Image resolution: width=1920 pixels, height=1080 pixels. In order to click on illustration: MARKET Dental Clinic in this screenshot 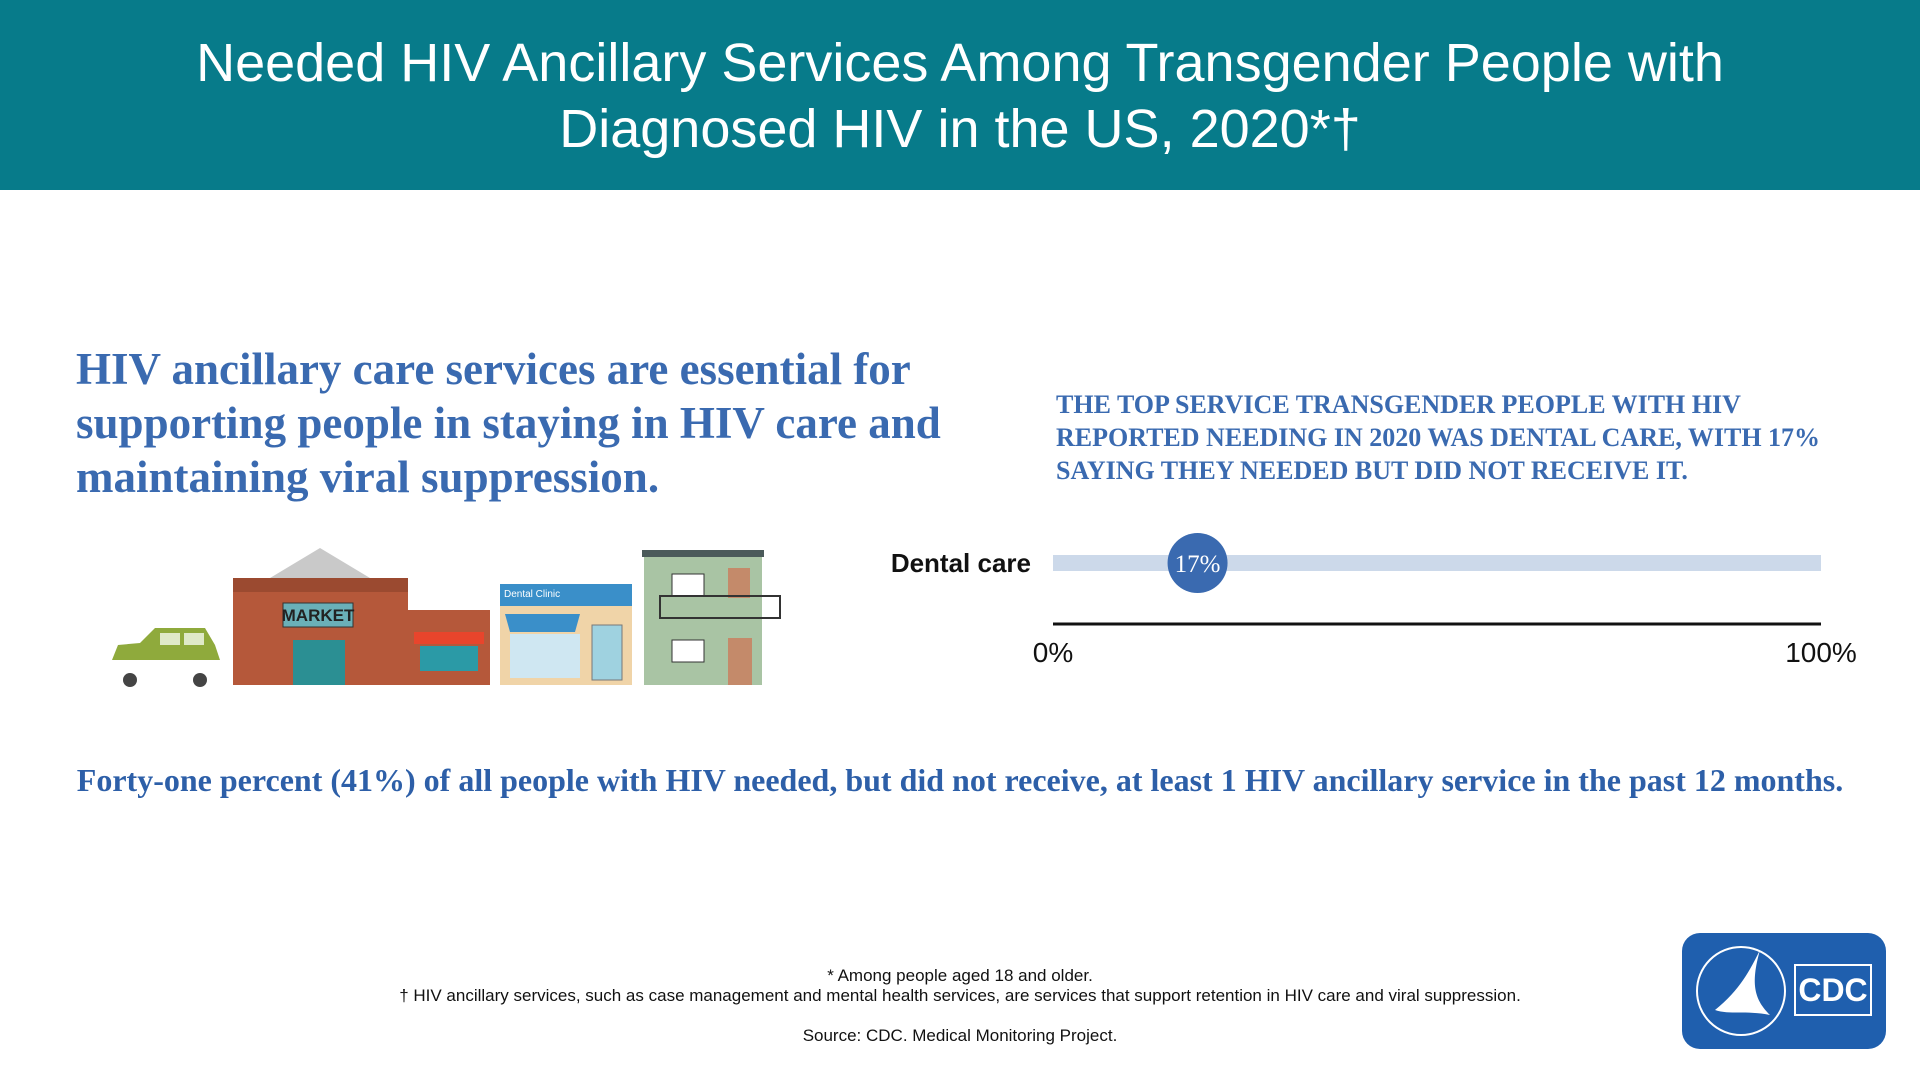, I will do `click(446, 617)`.